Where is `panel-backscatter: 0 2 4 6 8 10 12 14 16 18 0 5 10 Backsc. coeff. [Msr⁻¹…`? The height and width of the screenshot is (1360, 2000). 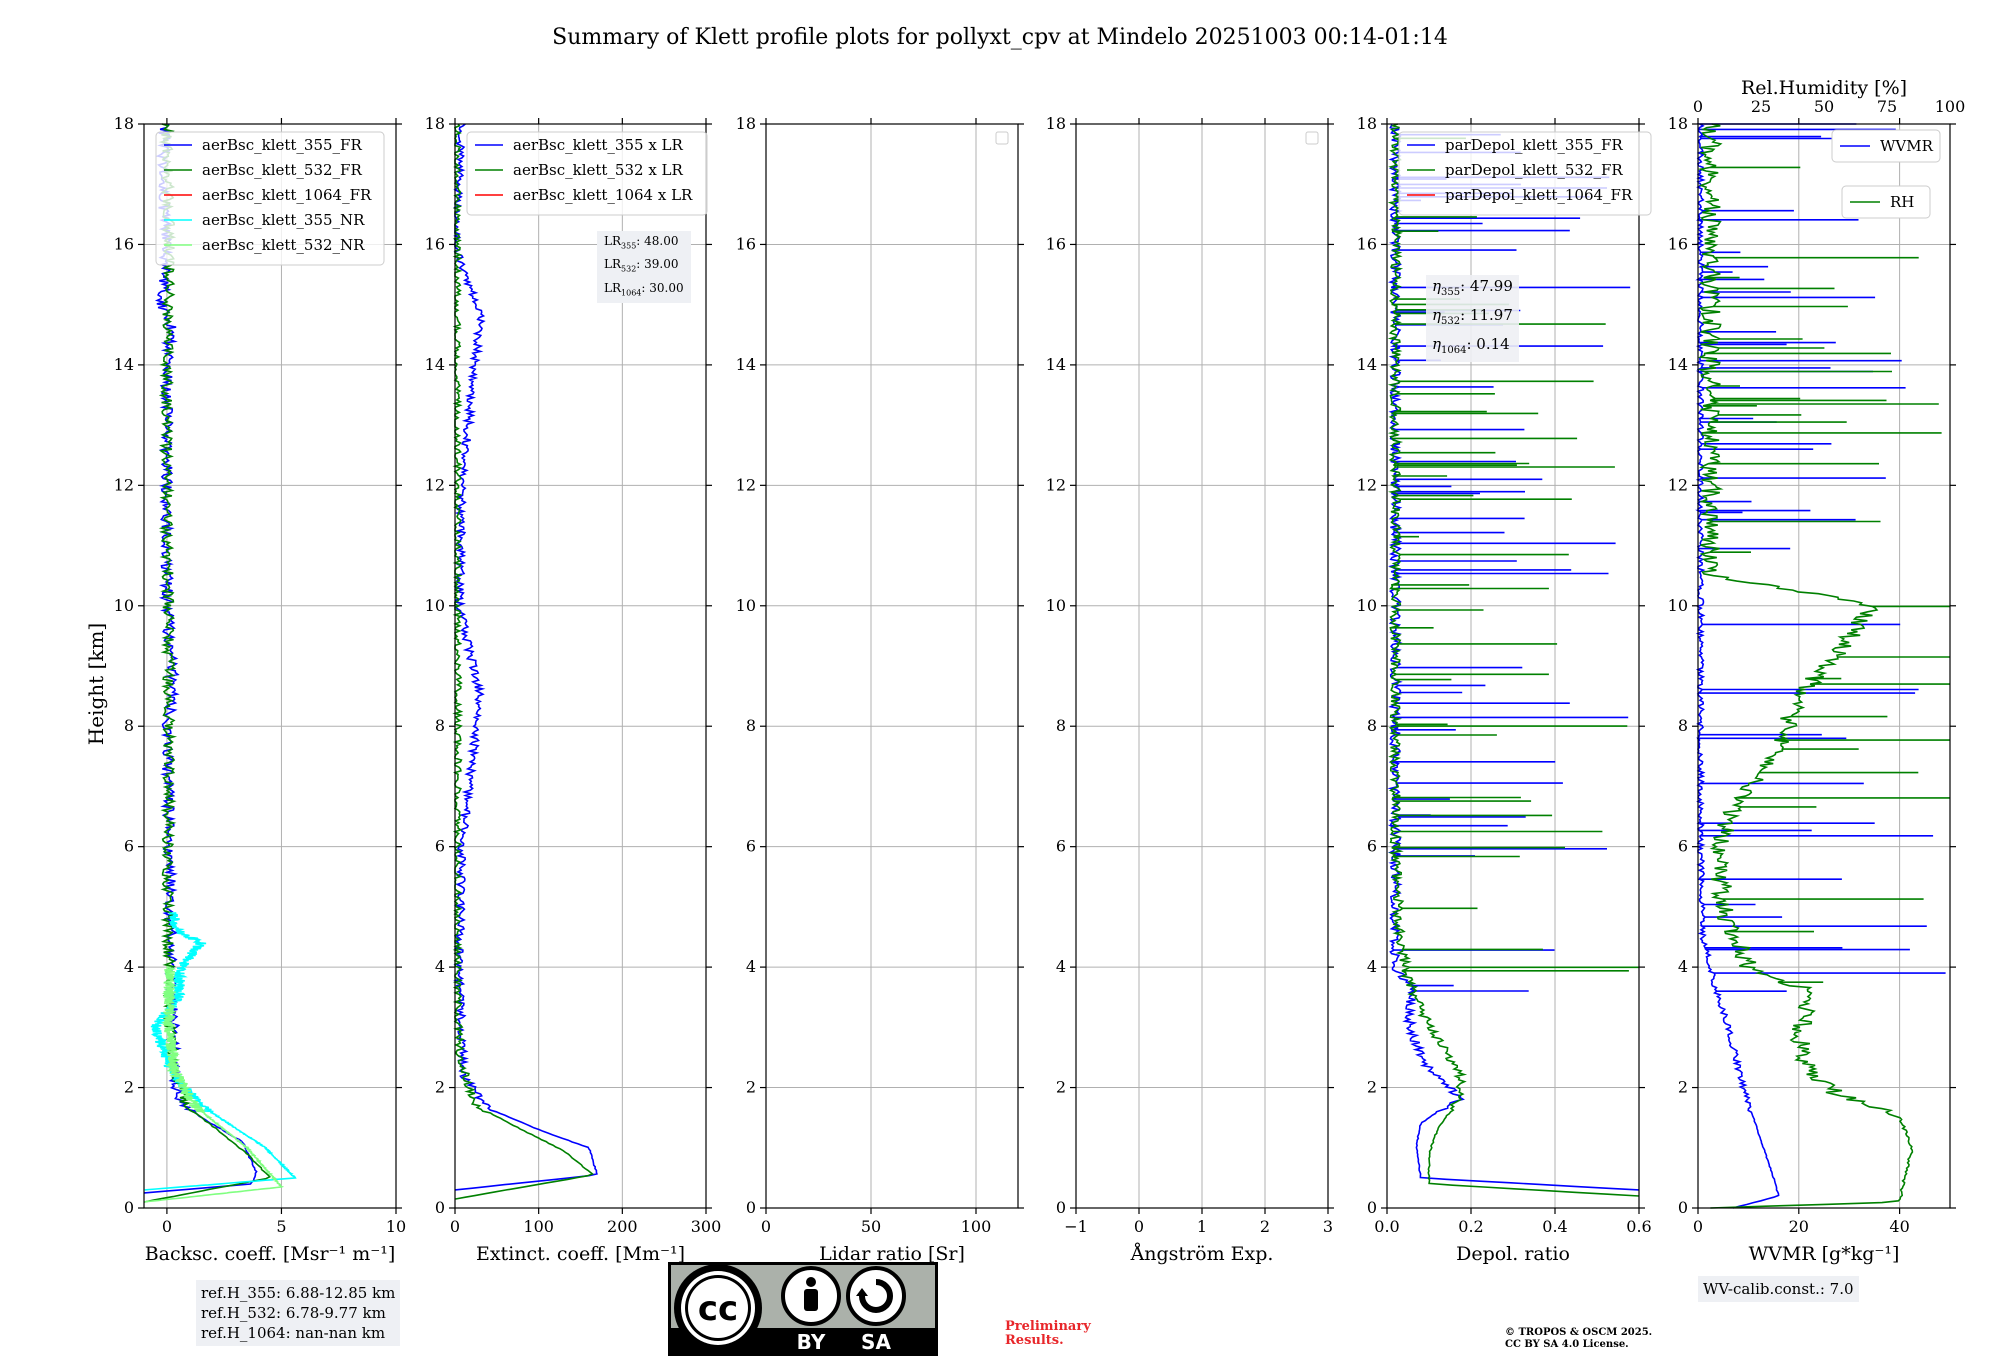 panel-backscatter: 0 2 4 6 8 10 12 14 16 18 0 5 10 Backsc. coeff. [Msr⁻¹… is located at coordinates (260, 689).